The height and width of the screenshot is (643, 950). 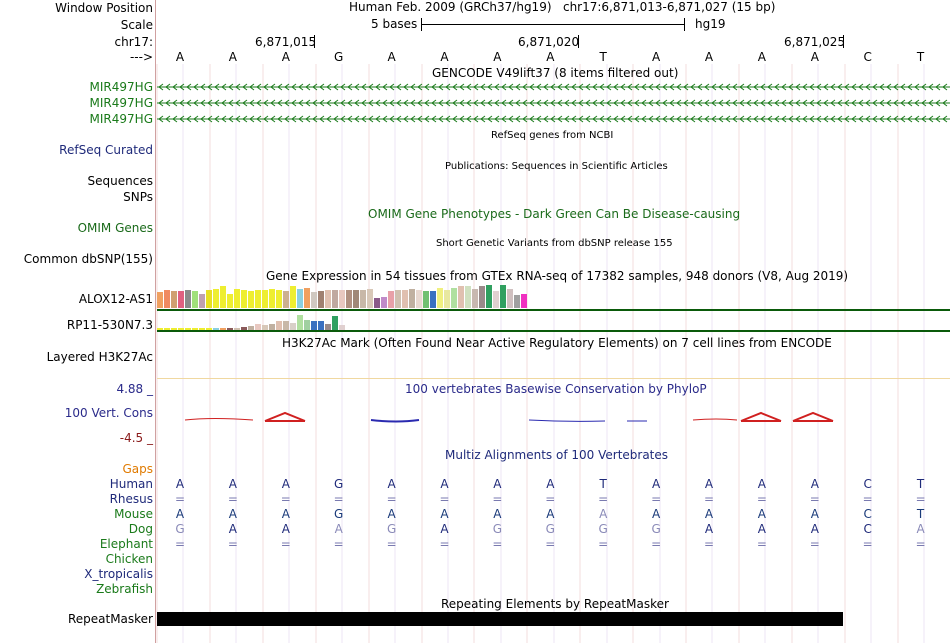 I want to click on refseq-track-title: RefSeq genes from NCBI, so click(x=552, y=135).